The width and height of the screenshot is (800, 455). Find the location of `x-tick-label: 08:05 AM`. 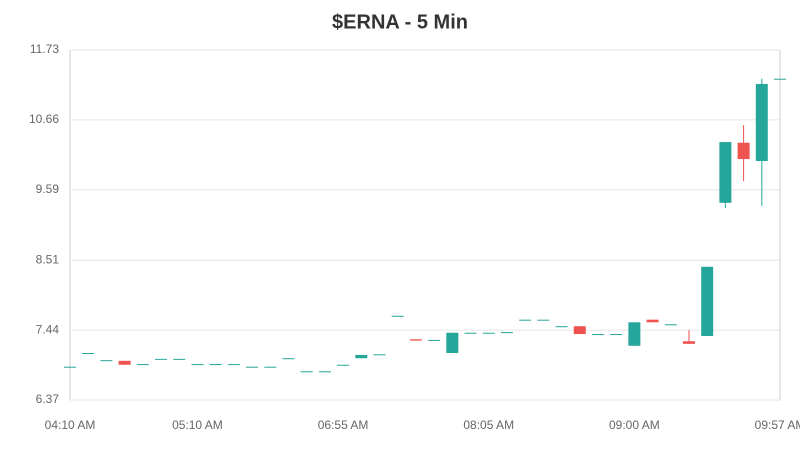

x-tick-label: 08:05 AM is located at coordinates (488, 425).